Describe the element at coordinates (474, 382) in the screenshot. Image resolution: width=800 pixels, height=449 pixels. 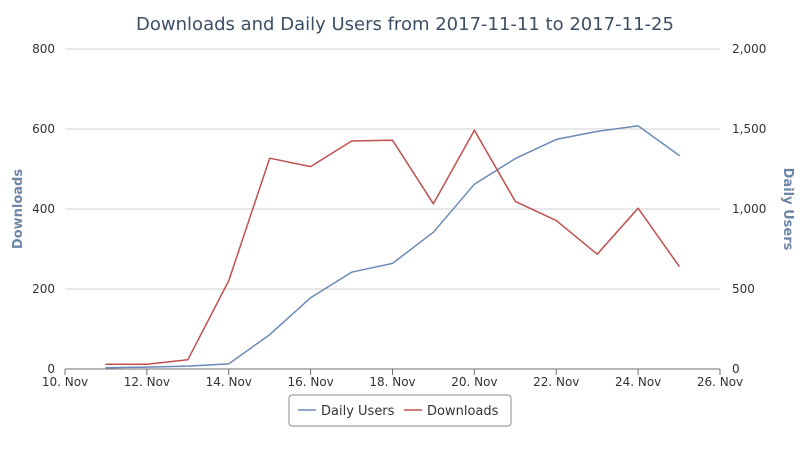
I see `x-tick-label: 20. Nov` at that location.